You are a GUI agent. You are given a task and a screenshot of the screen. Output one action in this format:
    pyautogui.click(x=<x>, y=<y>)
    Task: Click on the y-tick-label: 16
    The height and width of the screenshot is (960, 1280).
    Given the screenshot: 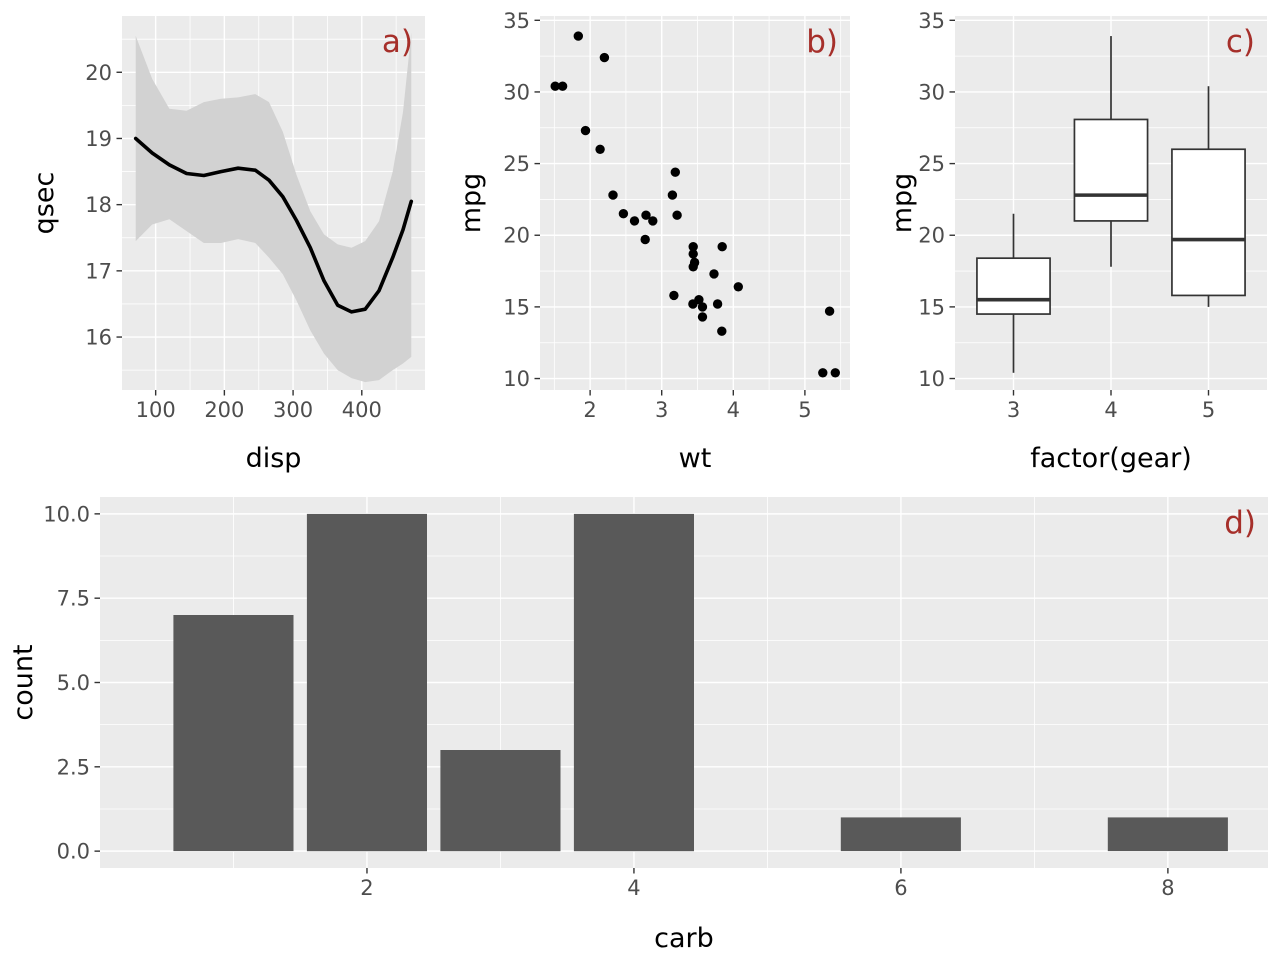 What is the action you would take?
    pyautogui.click(x=98, y=338)
    